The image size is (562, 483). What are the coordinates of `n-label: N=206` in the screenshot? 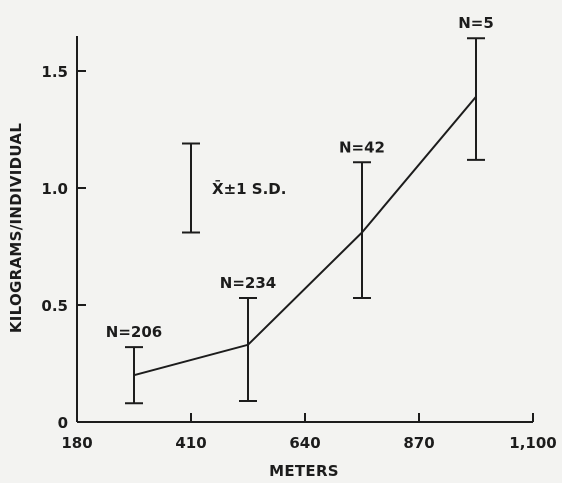 It's located at (134, 332).